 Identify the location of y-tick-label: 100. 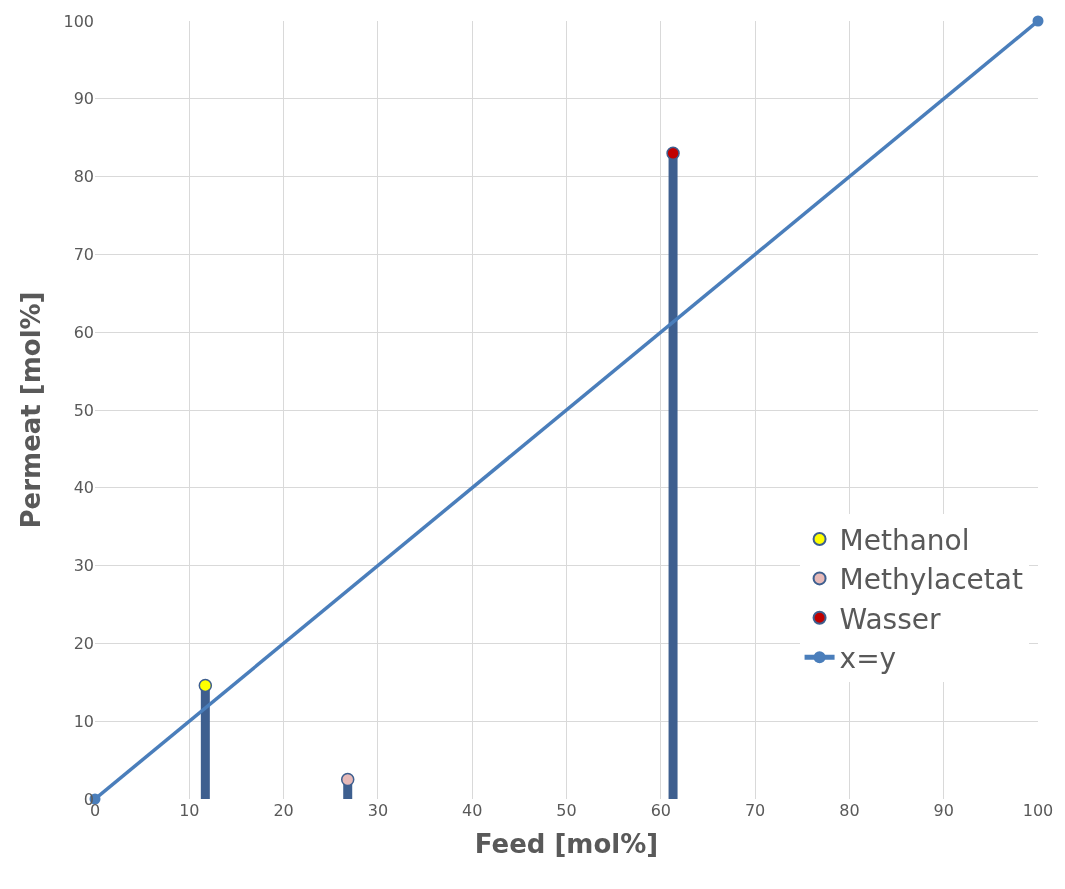
(78, 21).